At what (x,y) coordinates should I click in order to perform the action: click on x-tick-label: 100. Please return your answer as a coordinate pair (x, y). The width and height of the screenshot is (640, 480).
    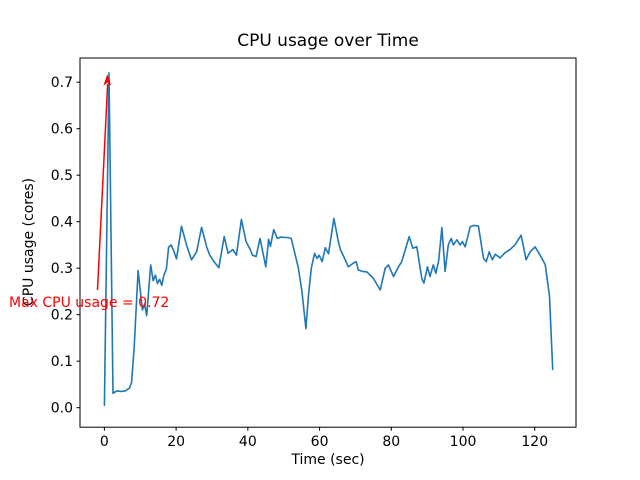
    Looking at the image, I should click on (463, 442).